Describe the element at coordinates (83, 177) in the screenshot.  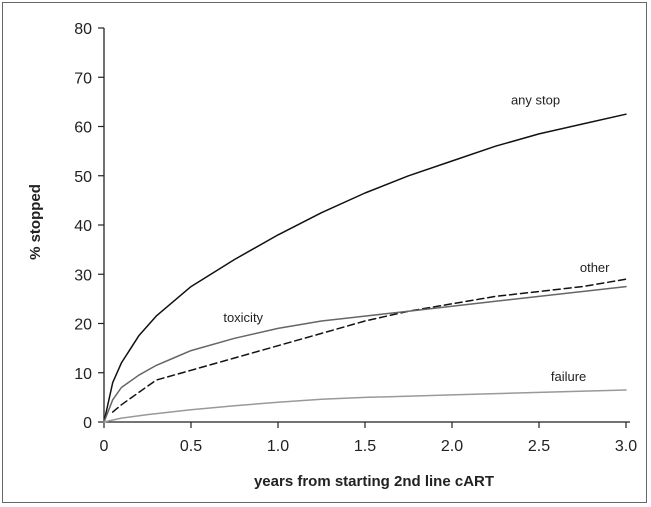
I see `y-tick-label: 50` at that location.